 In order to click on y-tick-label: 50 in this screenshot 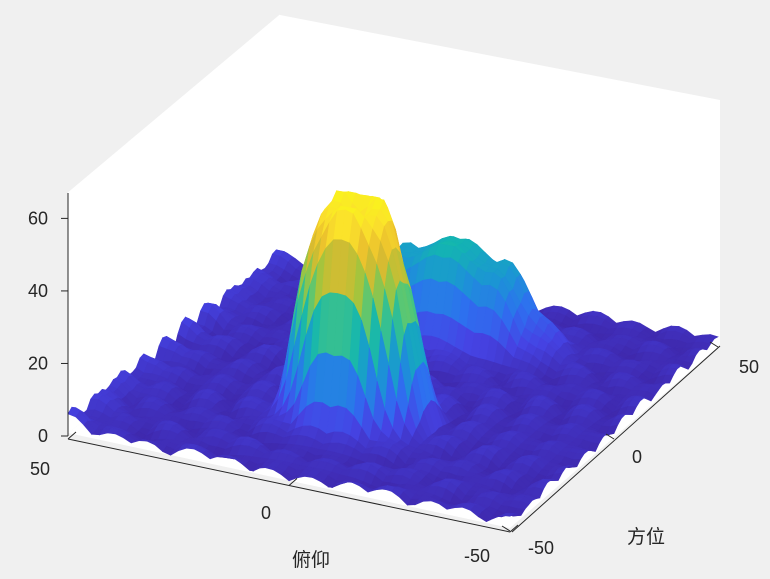, I will do `click(749, 367)`.